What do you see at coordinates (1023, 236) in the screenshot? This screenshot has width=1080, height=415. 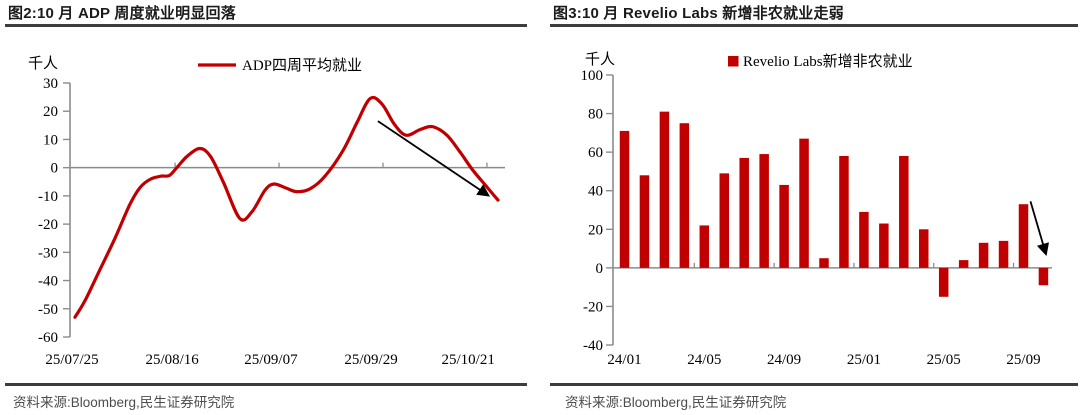 I see `bar-25/09` at bounding box center [1023, 236].